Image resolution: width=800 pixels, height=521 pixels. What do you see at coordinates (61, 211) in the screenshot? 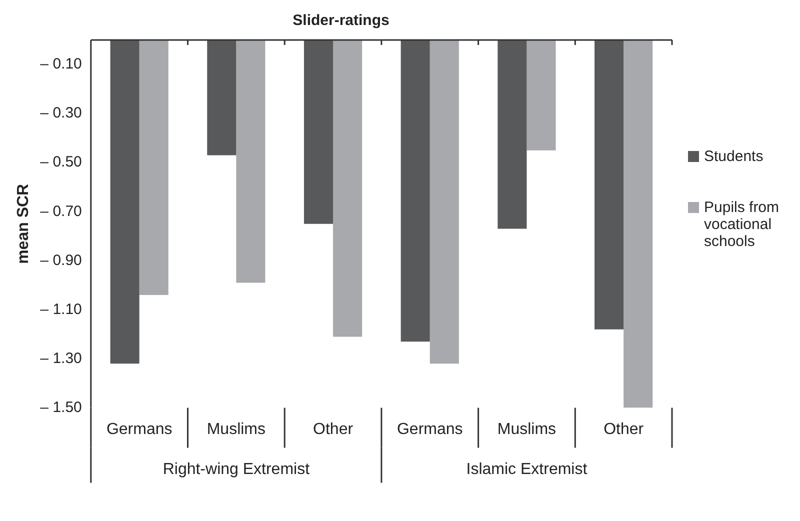
I see `y-tick-label: – 0.70` at bounding box center [61, 211].